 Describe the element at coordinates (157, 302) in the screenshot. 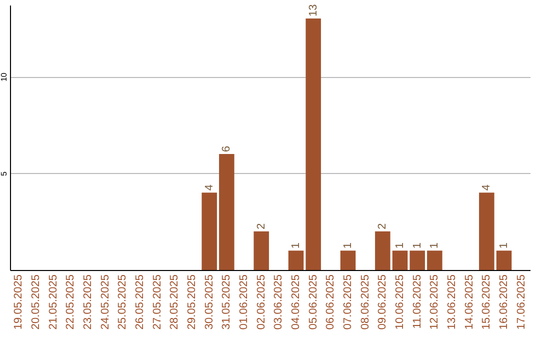

I see `x-tick-label: 27.05.2025` at that location.